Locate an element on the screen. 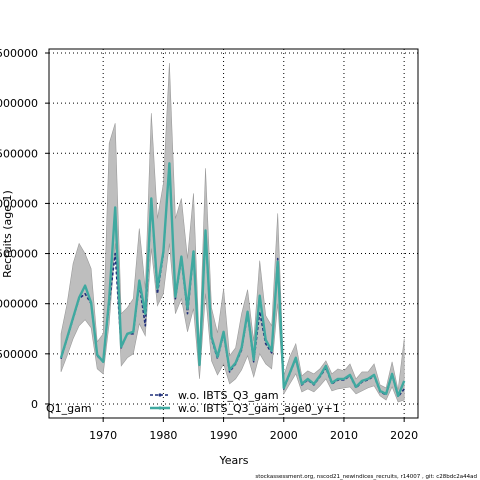 The image size is (480, 480). x-tick-label-1970: 1970 is located at coordinates (103, 435).